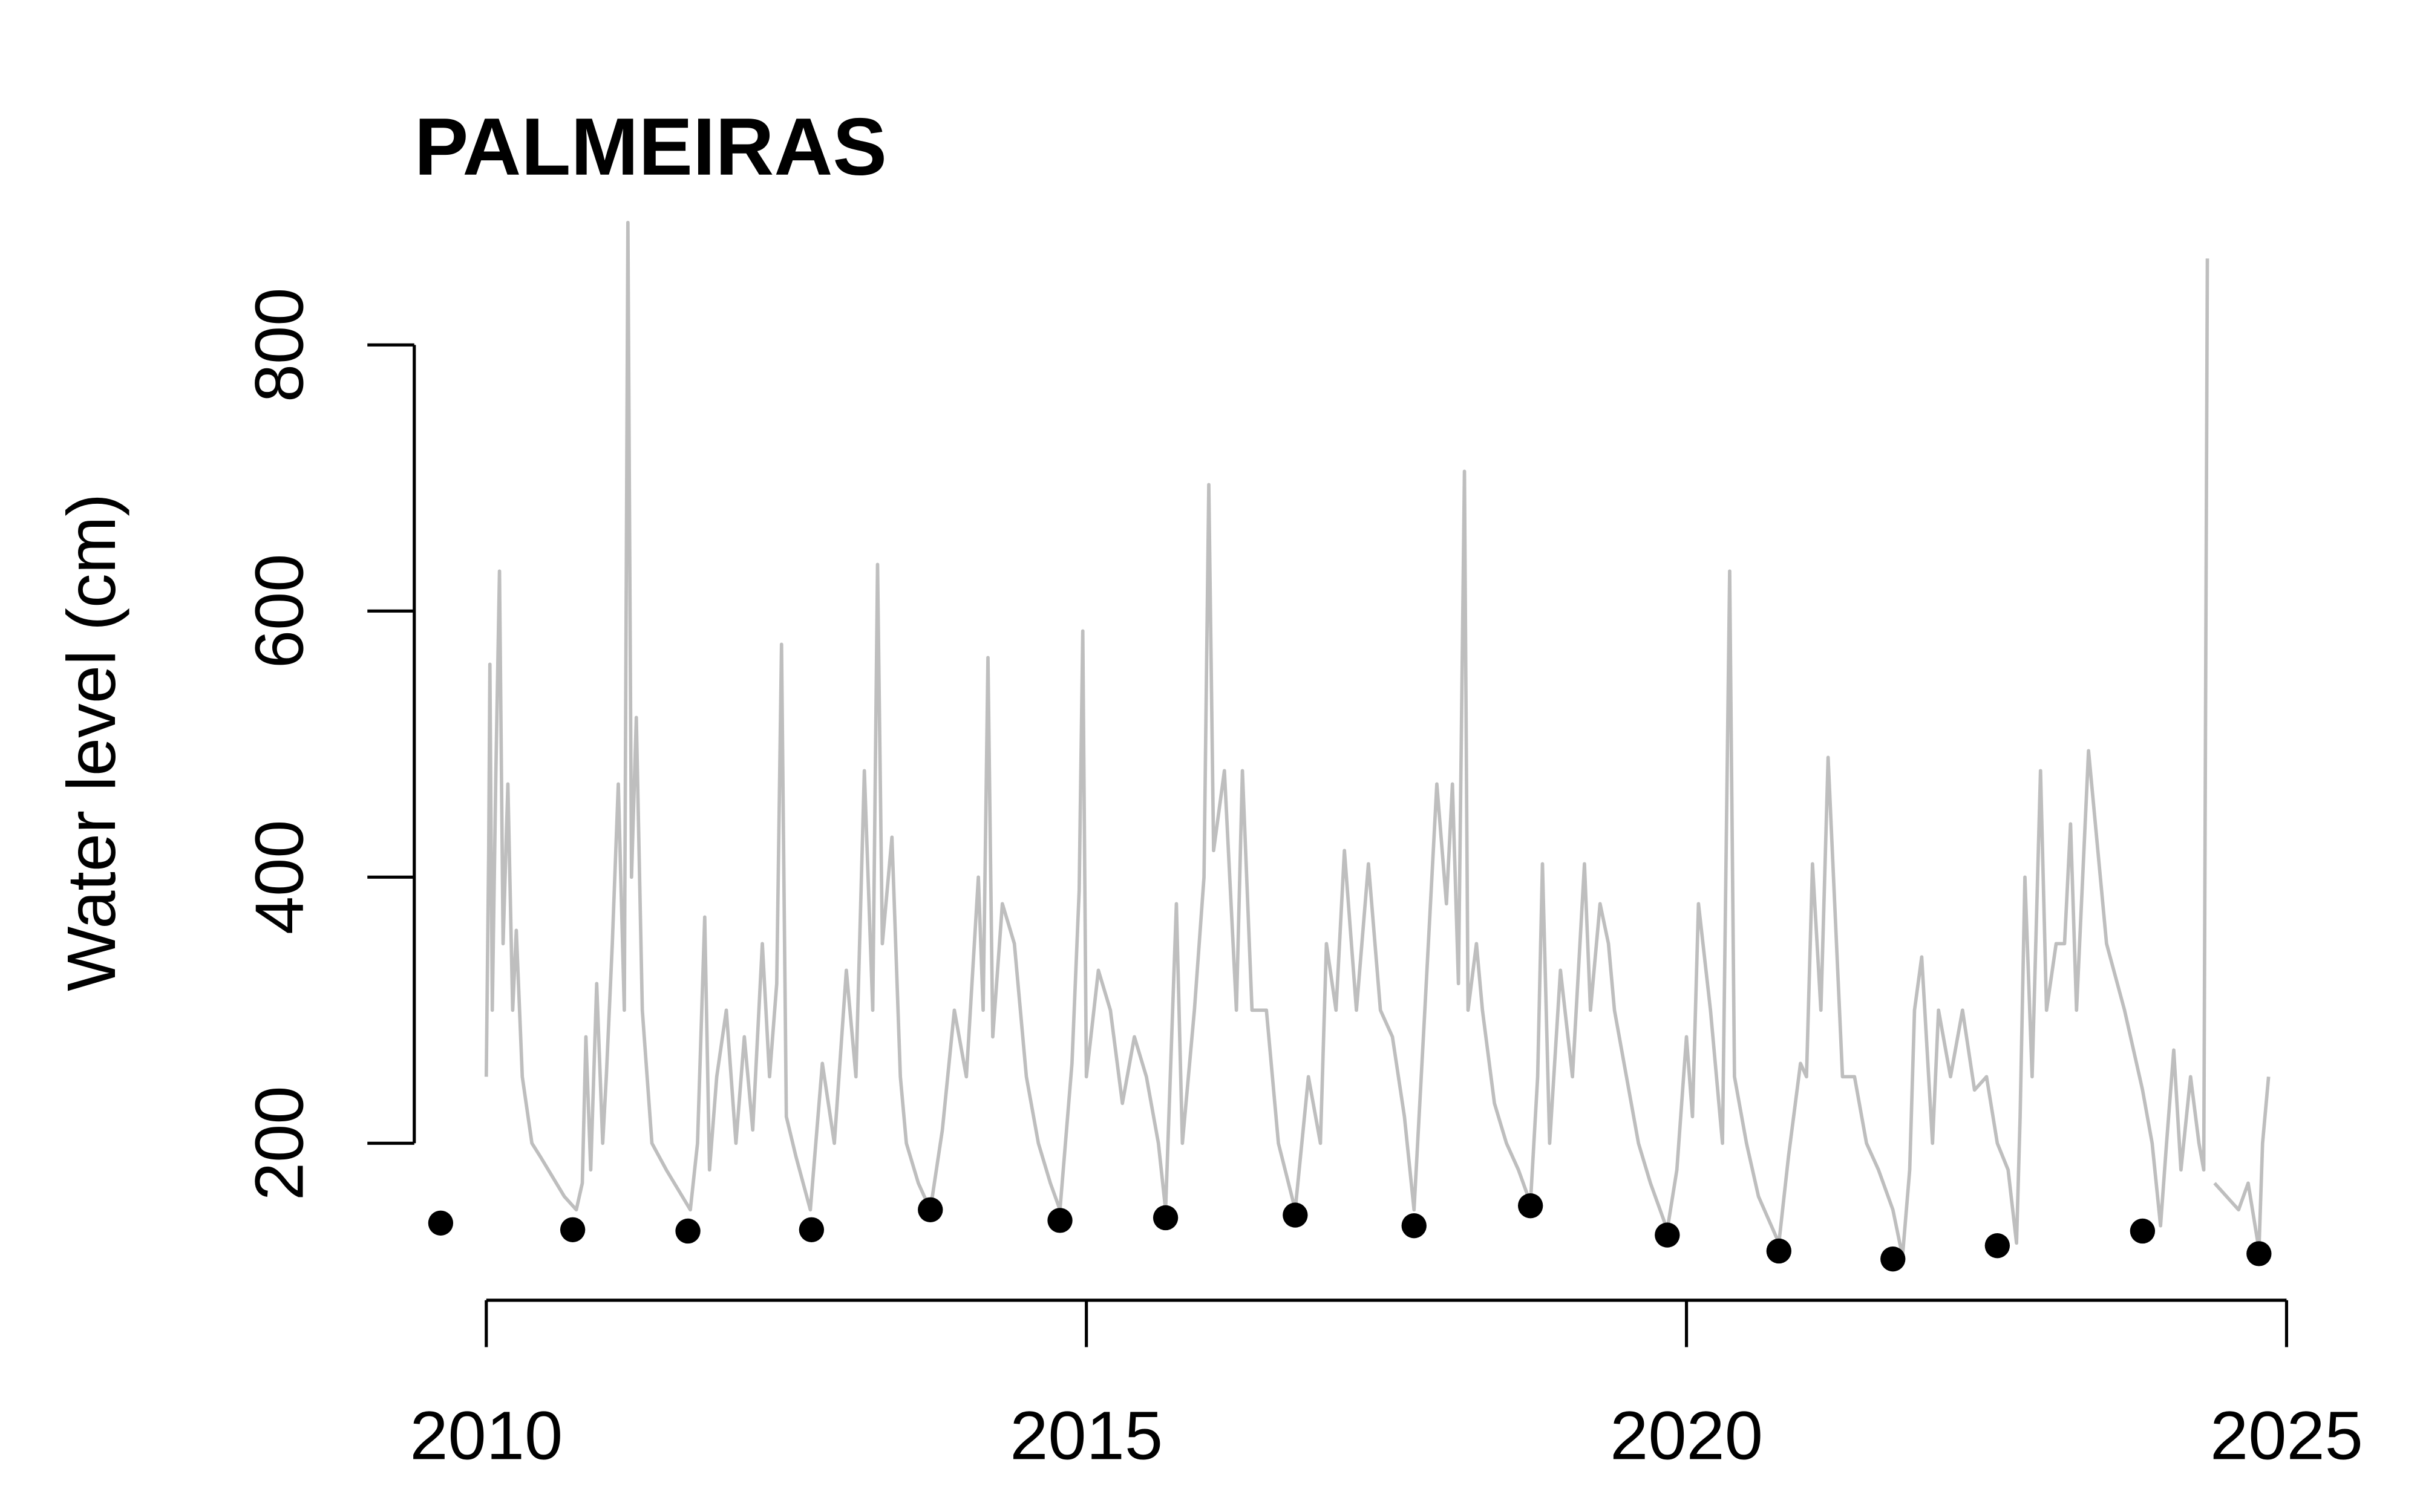  Describe the element at coordinates (279, 344) in the screenshot. I see `y-tick-label: 800` at that location.